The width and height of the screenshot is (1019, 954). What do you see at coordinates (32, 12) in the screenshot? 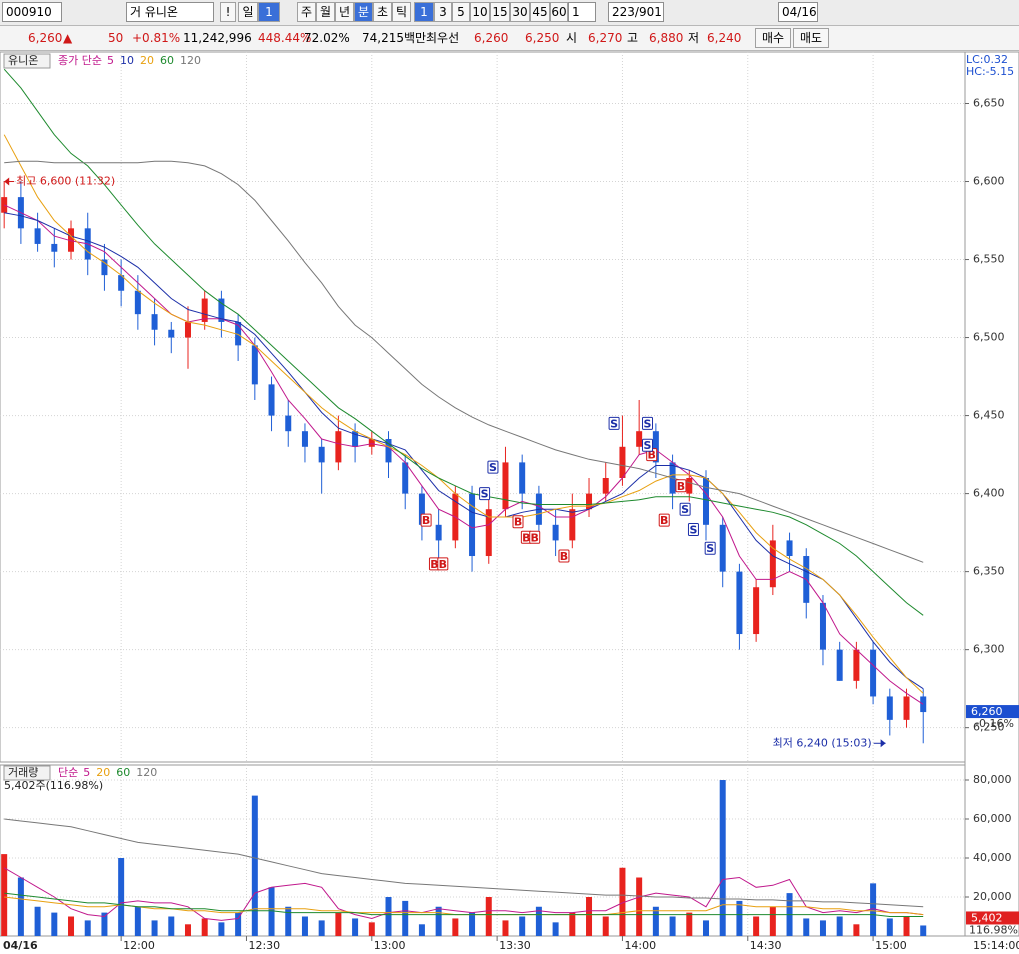
I see `code-input: 000910` at bounding box center [32, 12].